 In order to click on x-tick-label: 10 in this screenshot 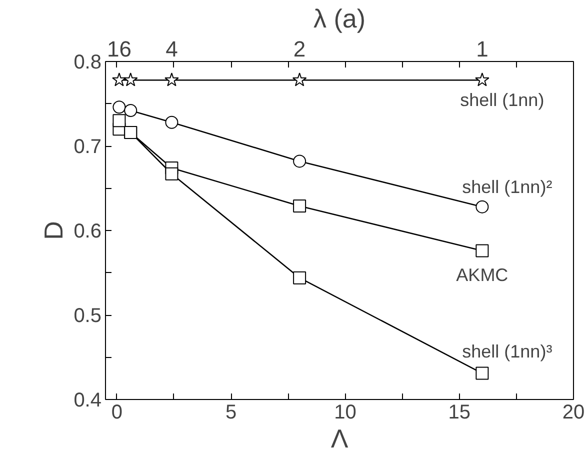, I will do `click(345, 413)`.